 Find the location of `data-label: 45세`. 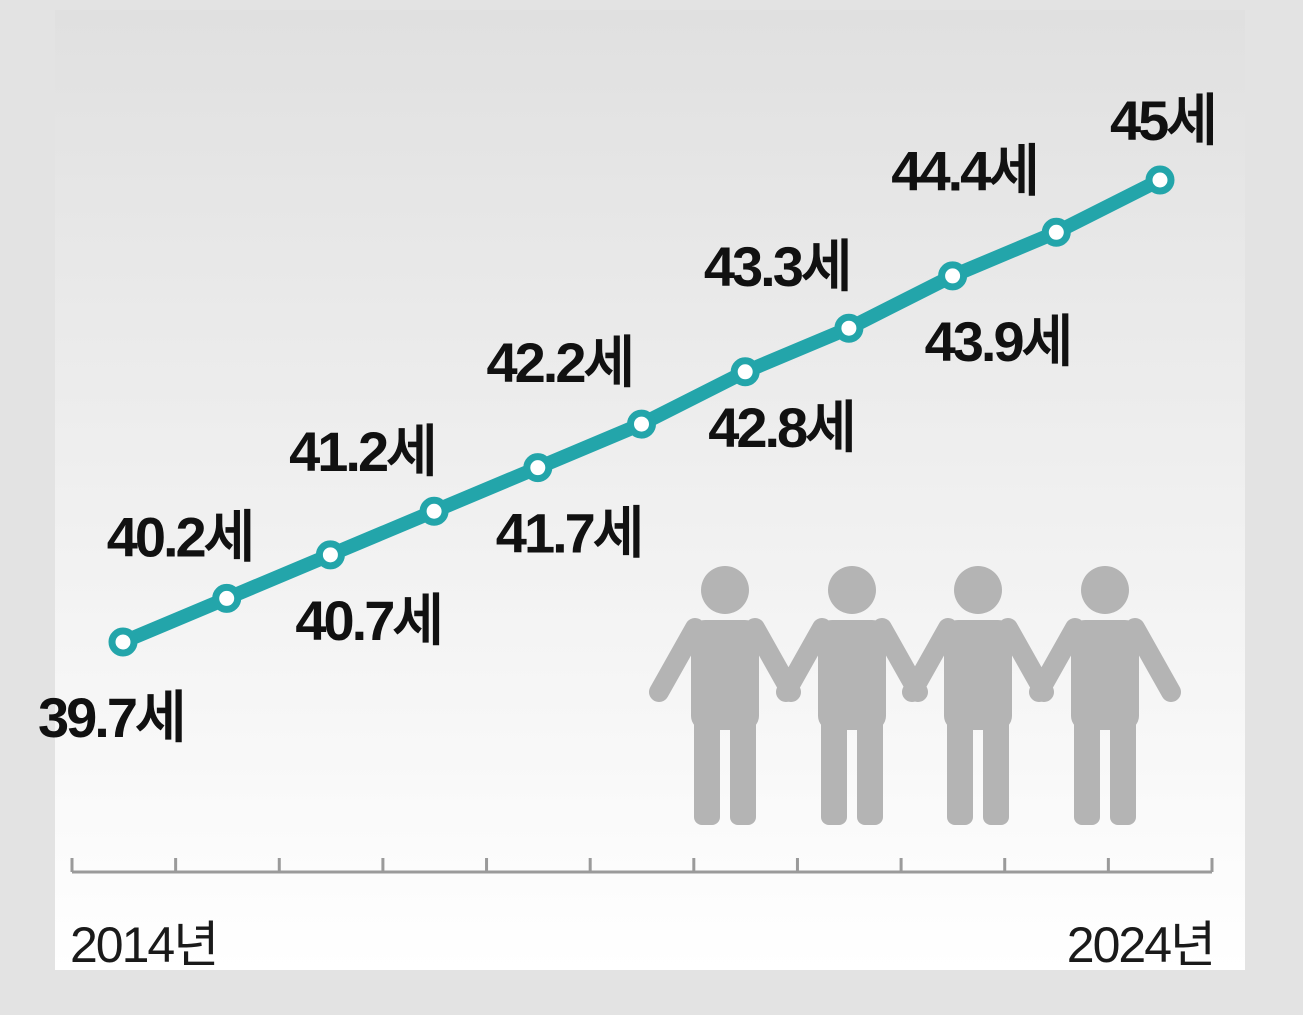

data-label: 45세 is located at coordinates (1162, 120).